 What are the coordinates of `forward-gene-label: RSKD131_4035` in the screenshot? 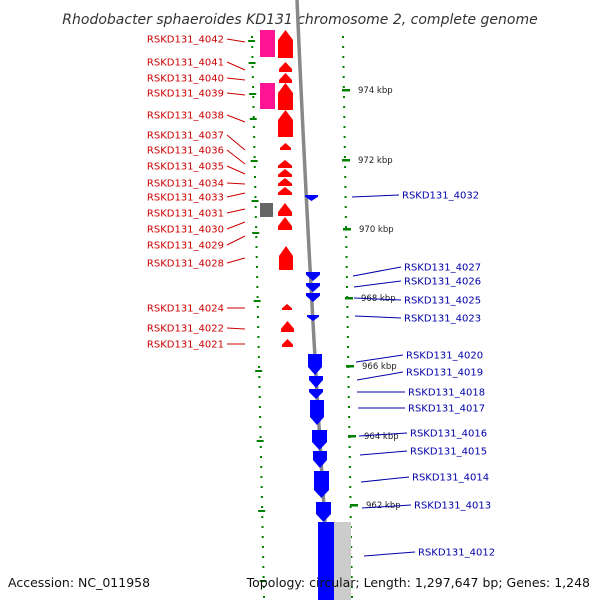 It's located at (185, 167).